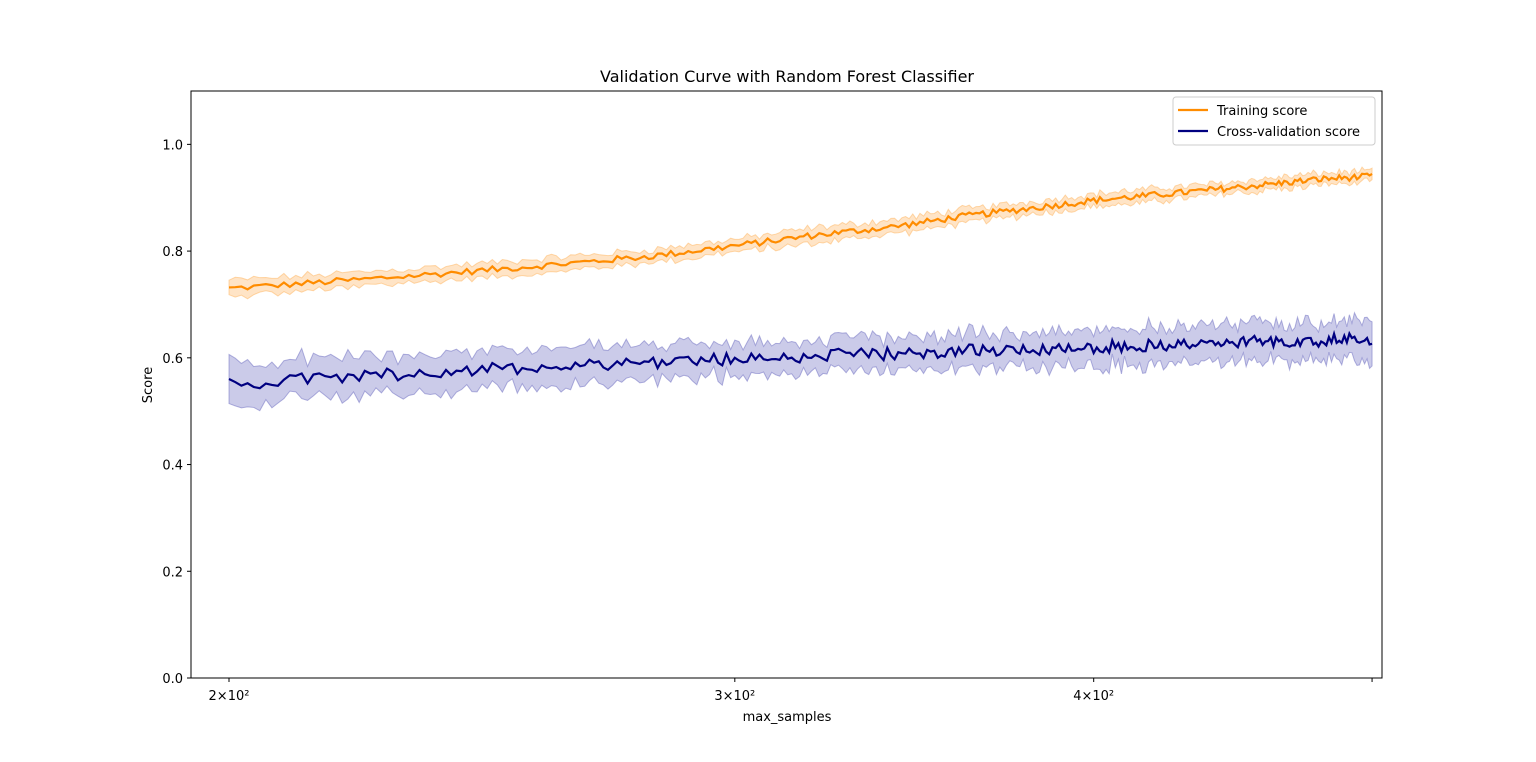  Describe the element at coordinates (148, 385) in the screenshot. I see `y-axis-label: Score` at that location.